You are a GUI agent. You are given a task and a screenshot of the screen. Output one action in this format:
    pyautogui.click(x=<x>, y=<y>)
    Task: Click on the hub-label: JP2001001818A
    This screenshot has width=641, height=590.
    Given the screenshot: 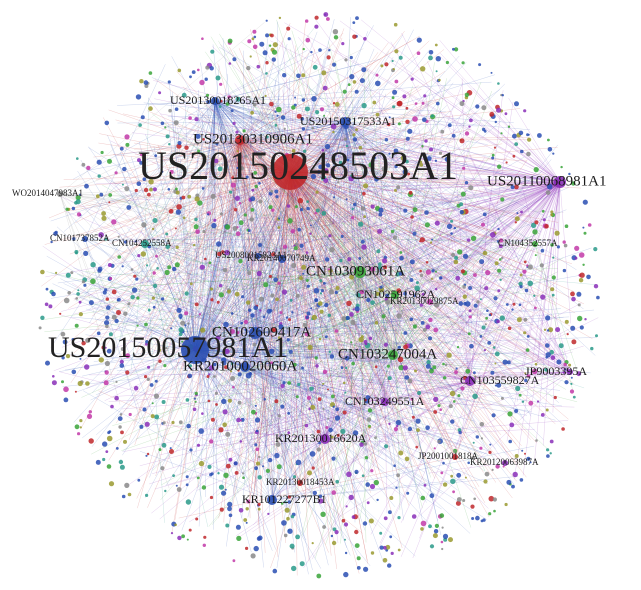 What is the action you would take?
    pyautogui.click(x=448, y=456)
    